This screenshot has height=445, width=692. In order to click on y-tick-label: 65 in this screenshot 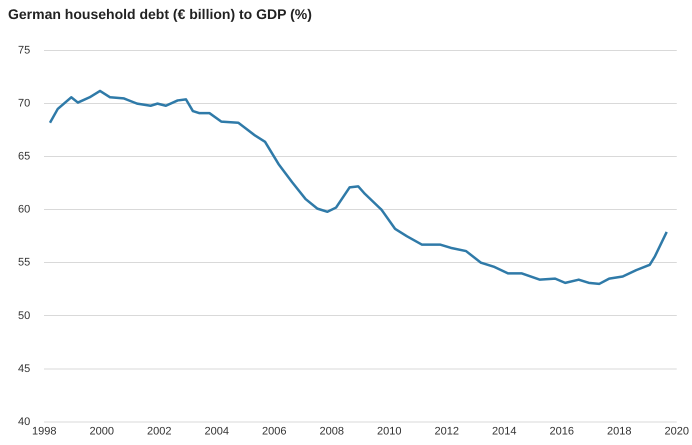, I will do `click(24, 156)`.